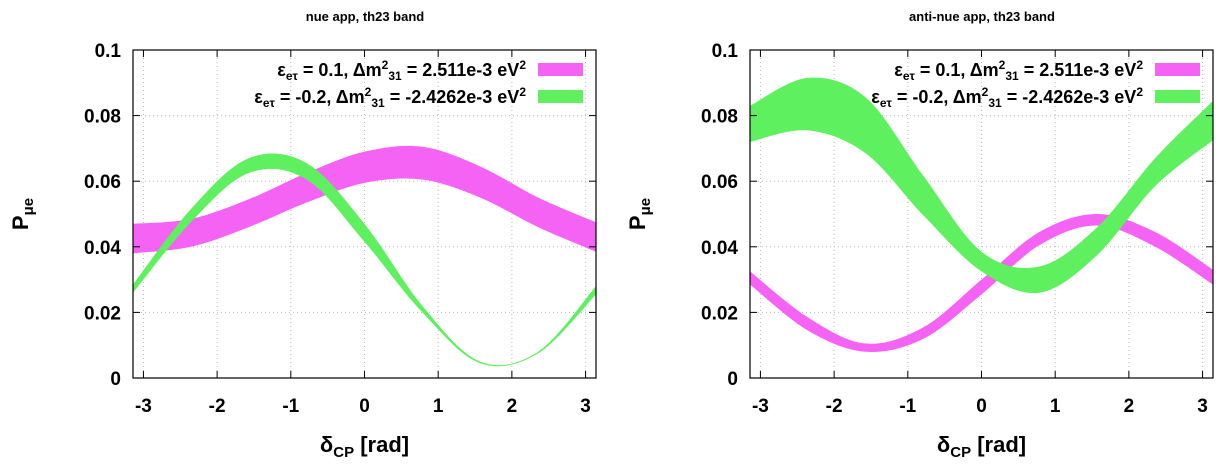 The image size is (1222, 466). I want to click on chart-title: anti-nue app, th23 band, so click(982, 16).